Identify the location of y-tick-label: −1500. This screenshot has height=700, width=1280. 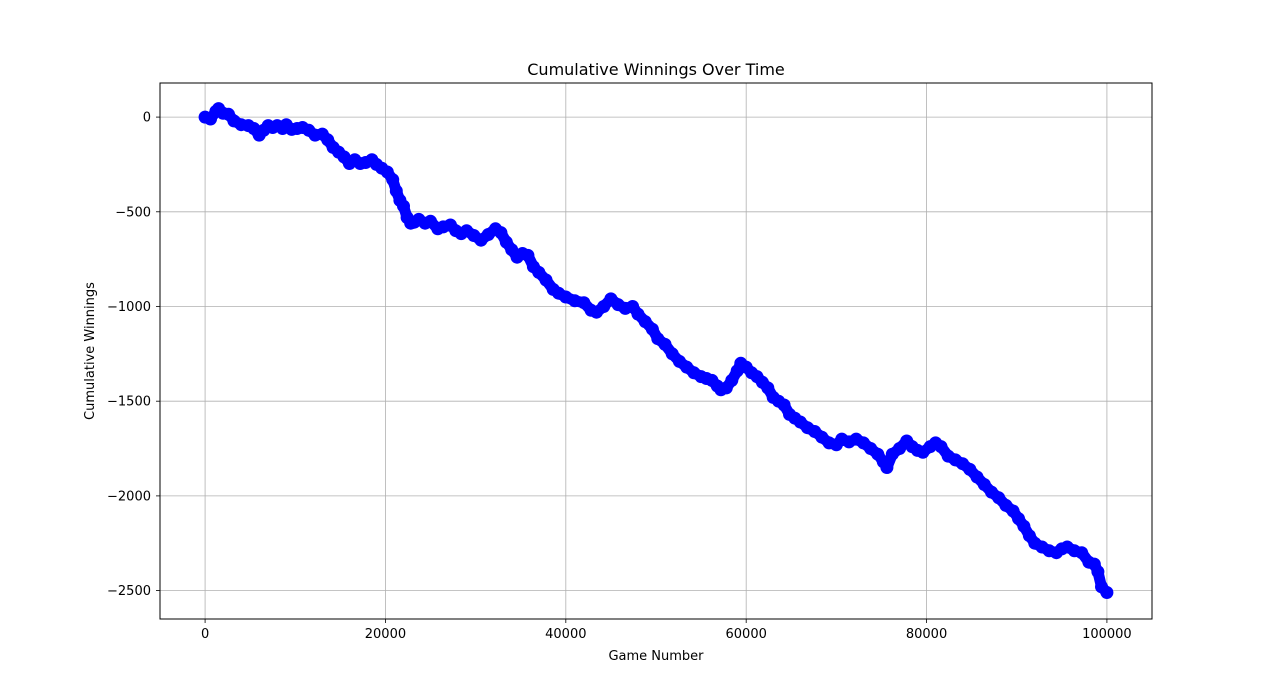
(129, 402).